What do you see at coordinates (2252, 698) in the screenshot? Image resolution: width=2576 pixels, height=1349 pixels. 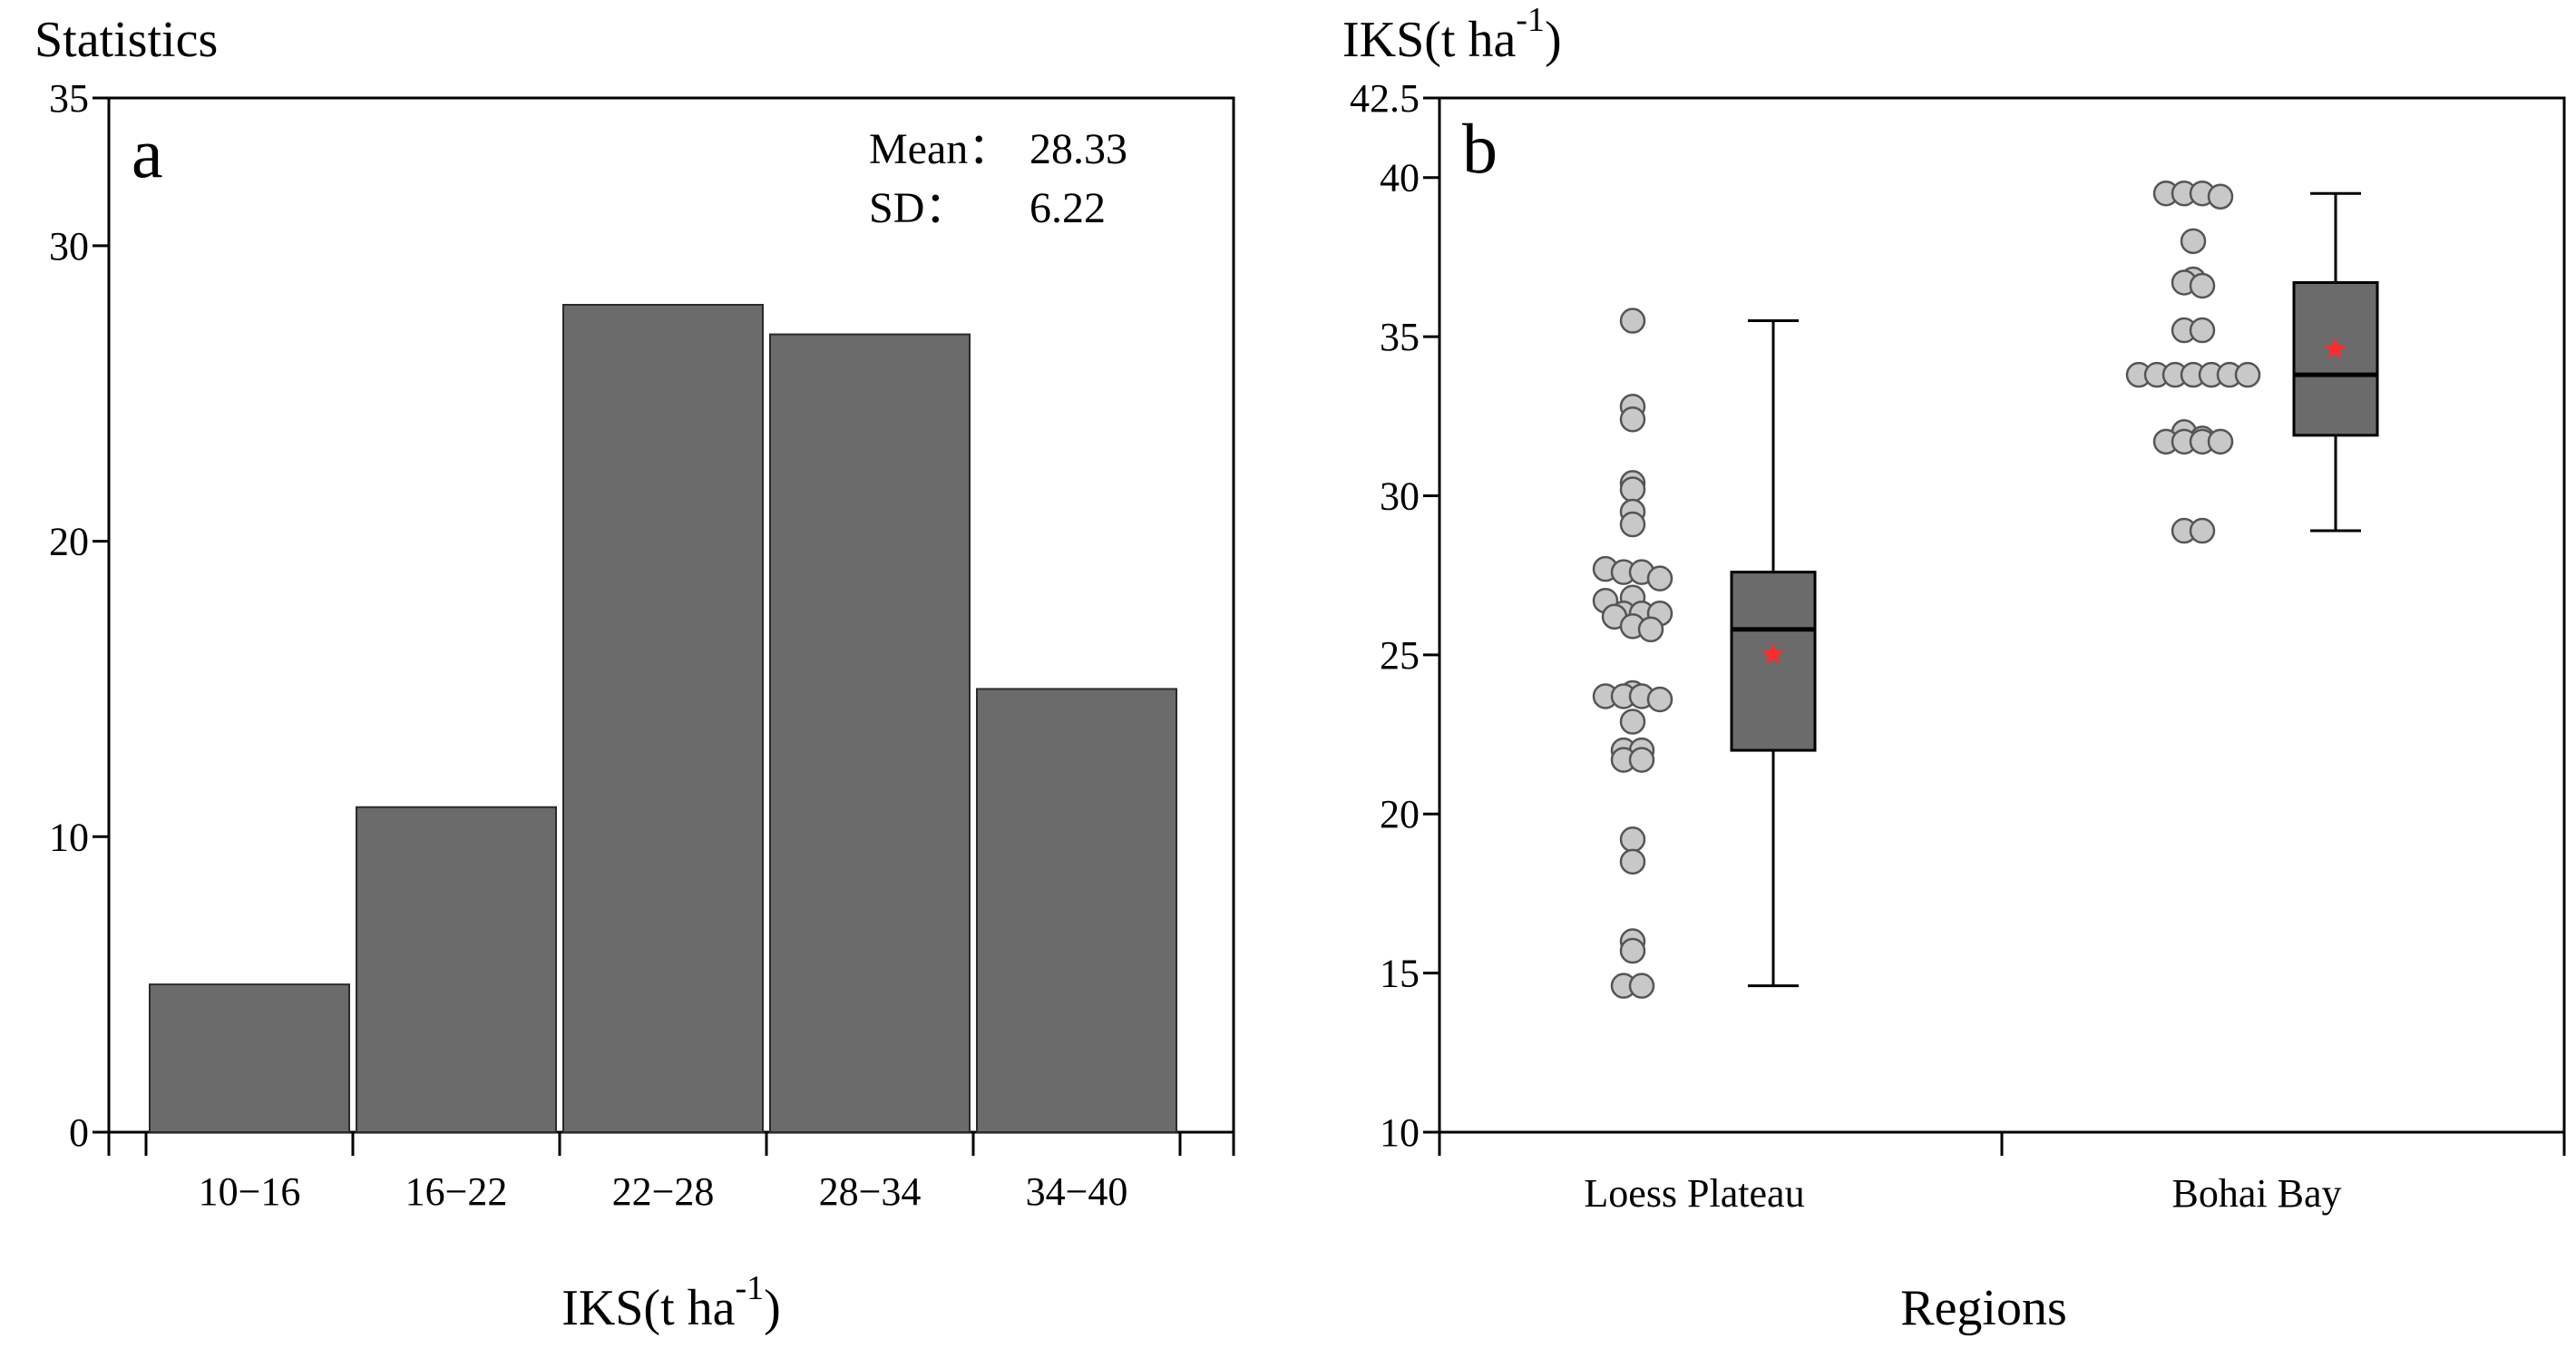 I see `group-2: Bohai Bay` at bounding box center [2252, 698].